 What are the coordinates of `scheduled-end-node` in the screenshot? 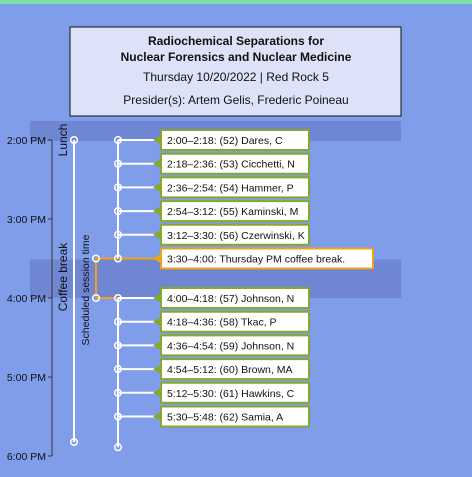 It's located at (96, 298).